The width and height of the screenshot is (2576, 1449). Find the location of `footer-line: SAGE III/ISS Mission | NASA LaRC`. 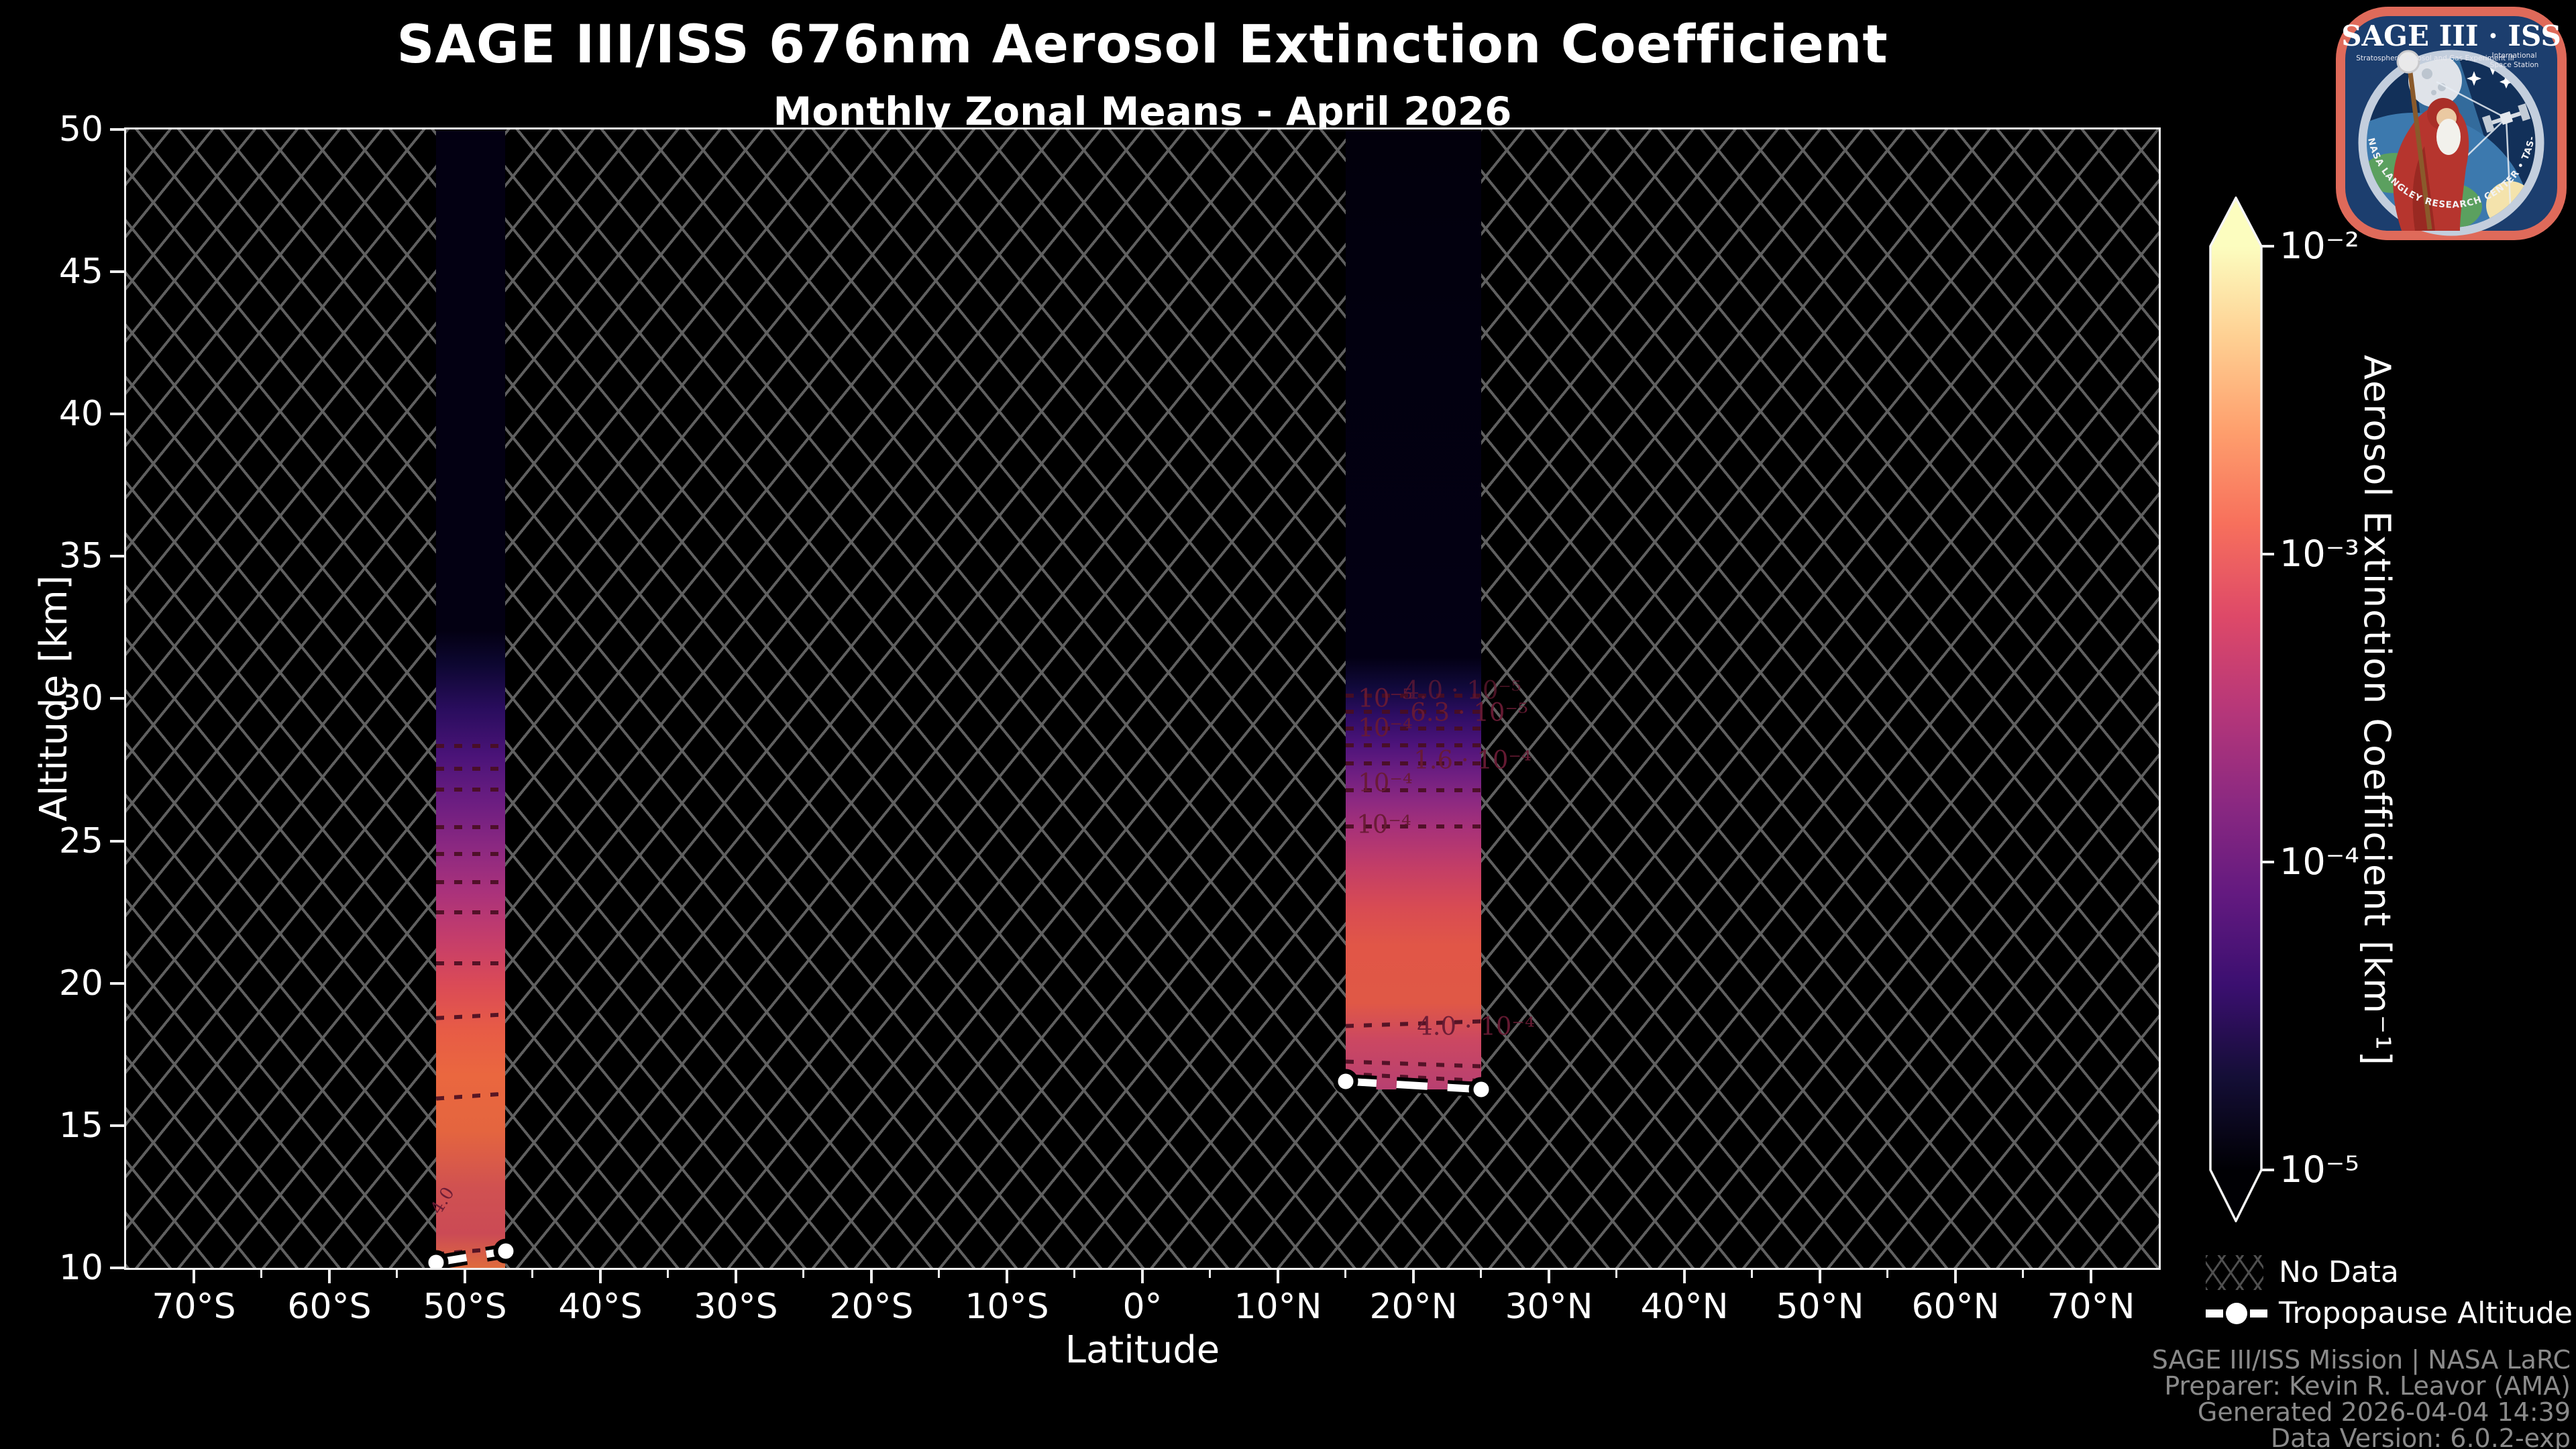

footer-line: SAGE III/ISS Mission | NASA LaRC is located at coordinates (2361, 1360).